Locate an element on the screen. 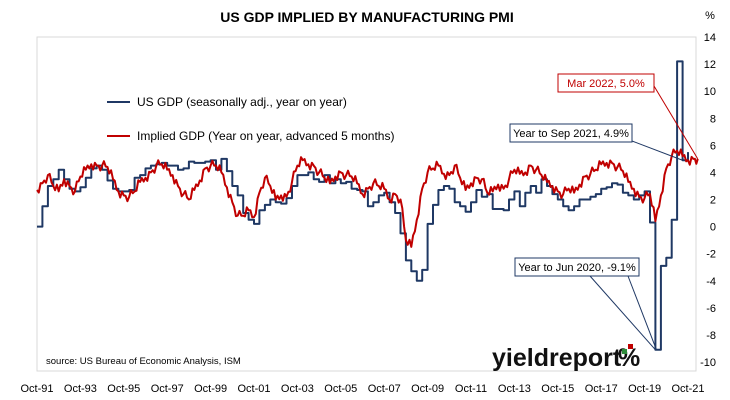  brand-mark-red is located at coordinates (630, 346).